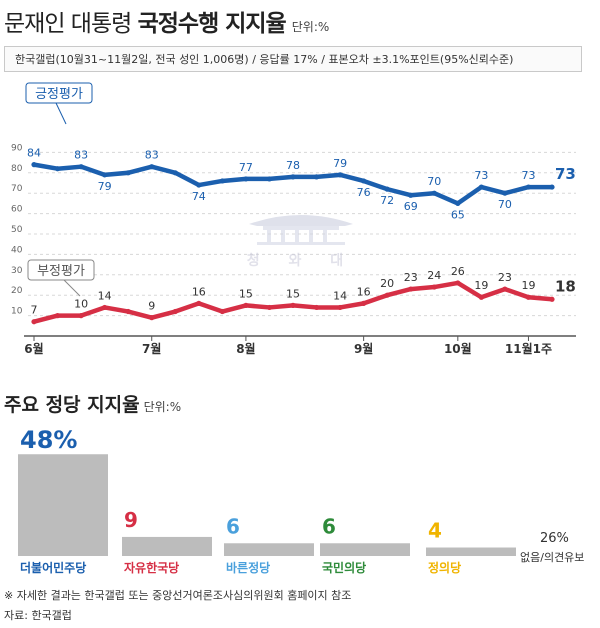 The image size is (600, 628). What do you see at coordinates (33, 348) in the screenshot?
I see `x-tick-label: 6월` at bounding box center [33, 348].